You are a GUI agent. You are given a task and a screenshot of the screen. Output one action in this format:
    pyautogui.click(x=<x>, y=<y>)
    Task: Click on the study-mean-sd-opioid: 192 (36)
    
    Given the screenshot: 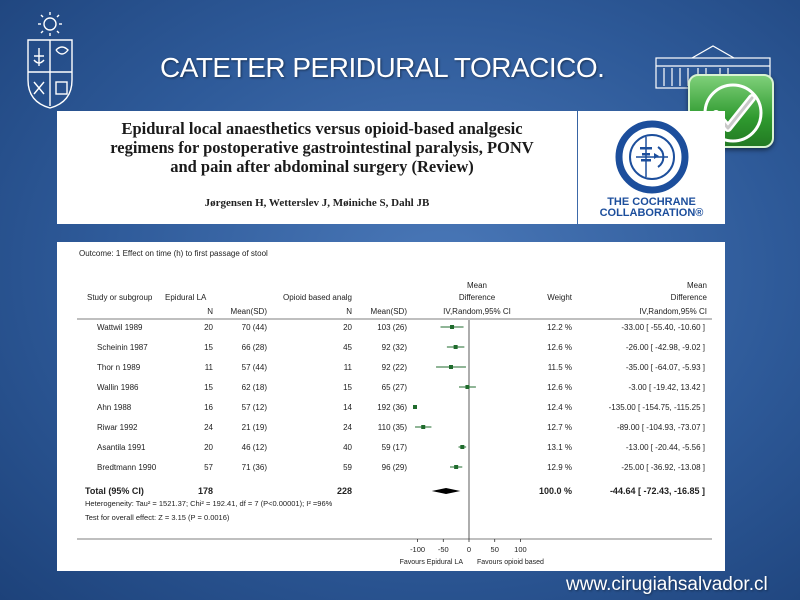 What is the action you would take?
    pyautogui.click(x=392, y=407)
    